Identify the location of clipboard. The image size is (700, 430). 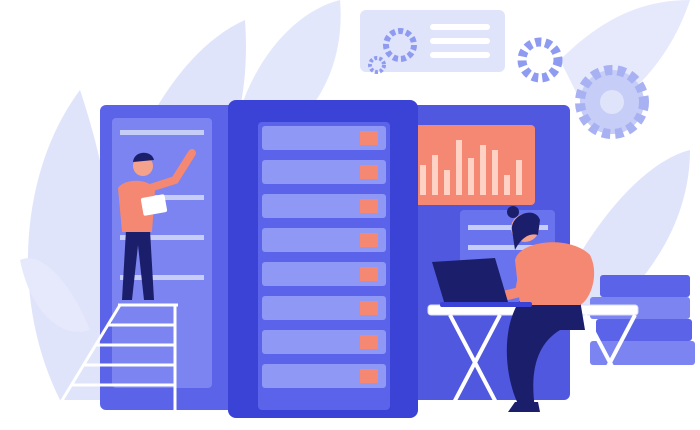
(154, 205).